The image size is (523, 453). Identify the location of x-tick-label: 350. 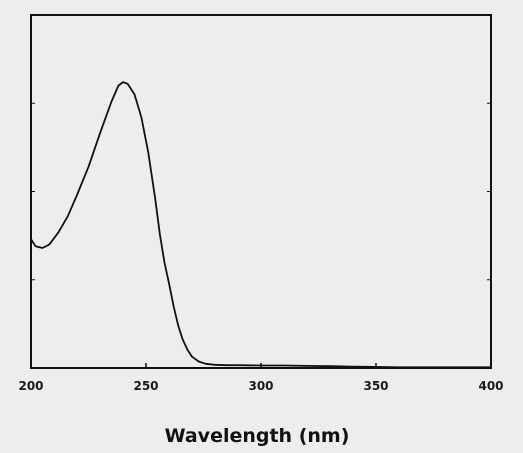
(375, 386).